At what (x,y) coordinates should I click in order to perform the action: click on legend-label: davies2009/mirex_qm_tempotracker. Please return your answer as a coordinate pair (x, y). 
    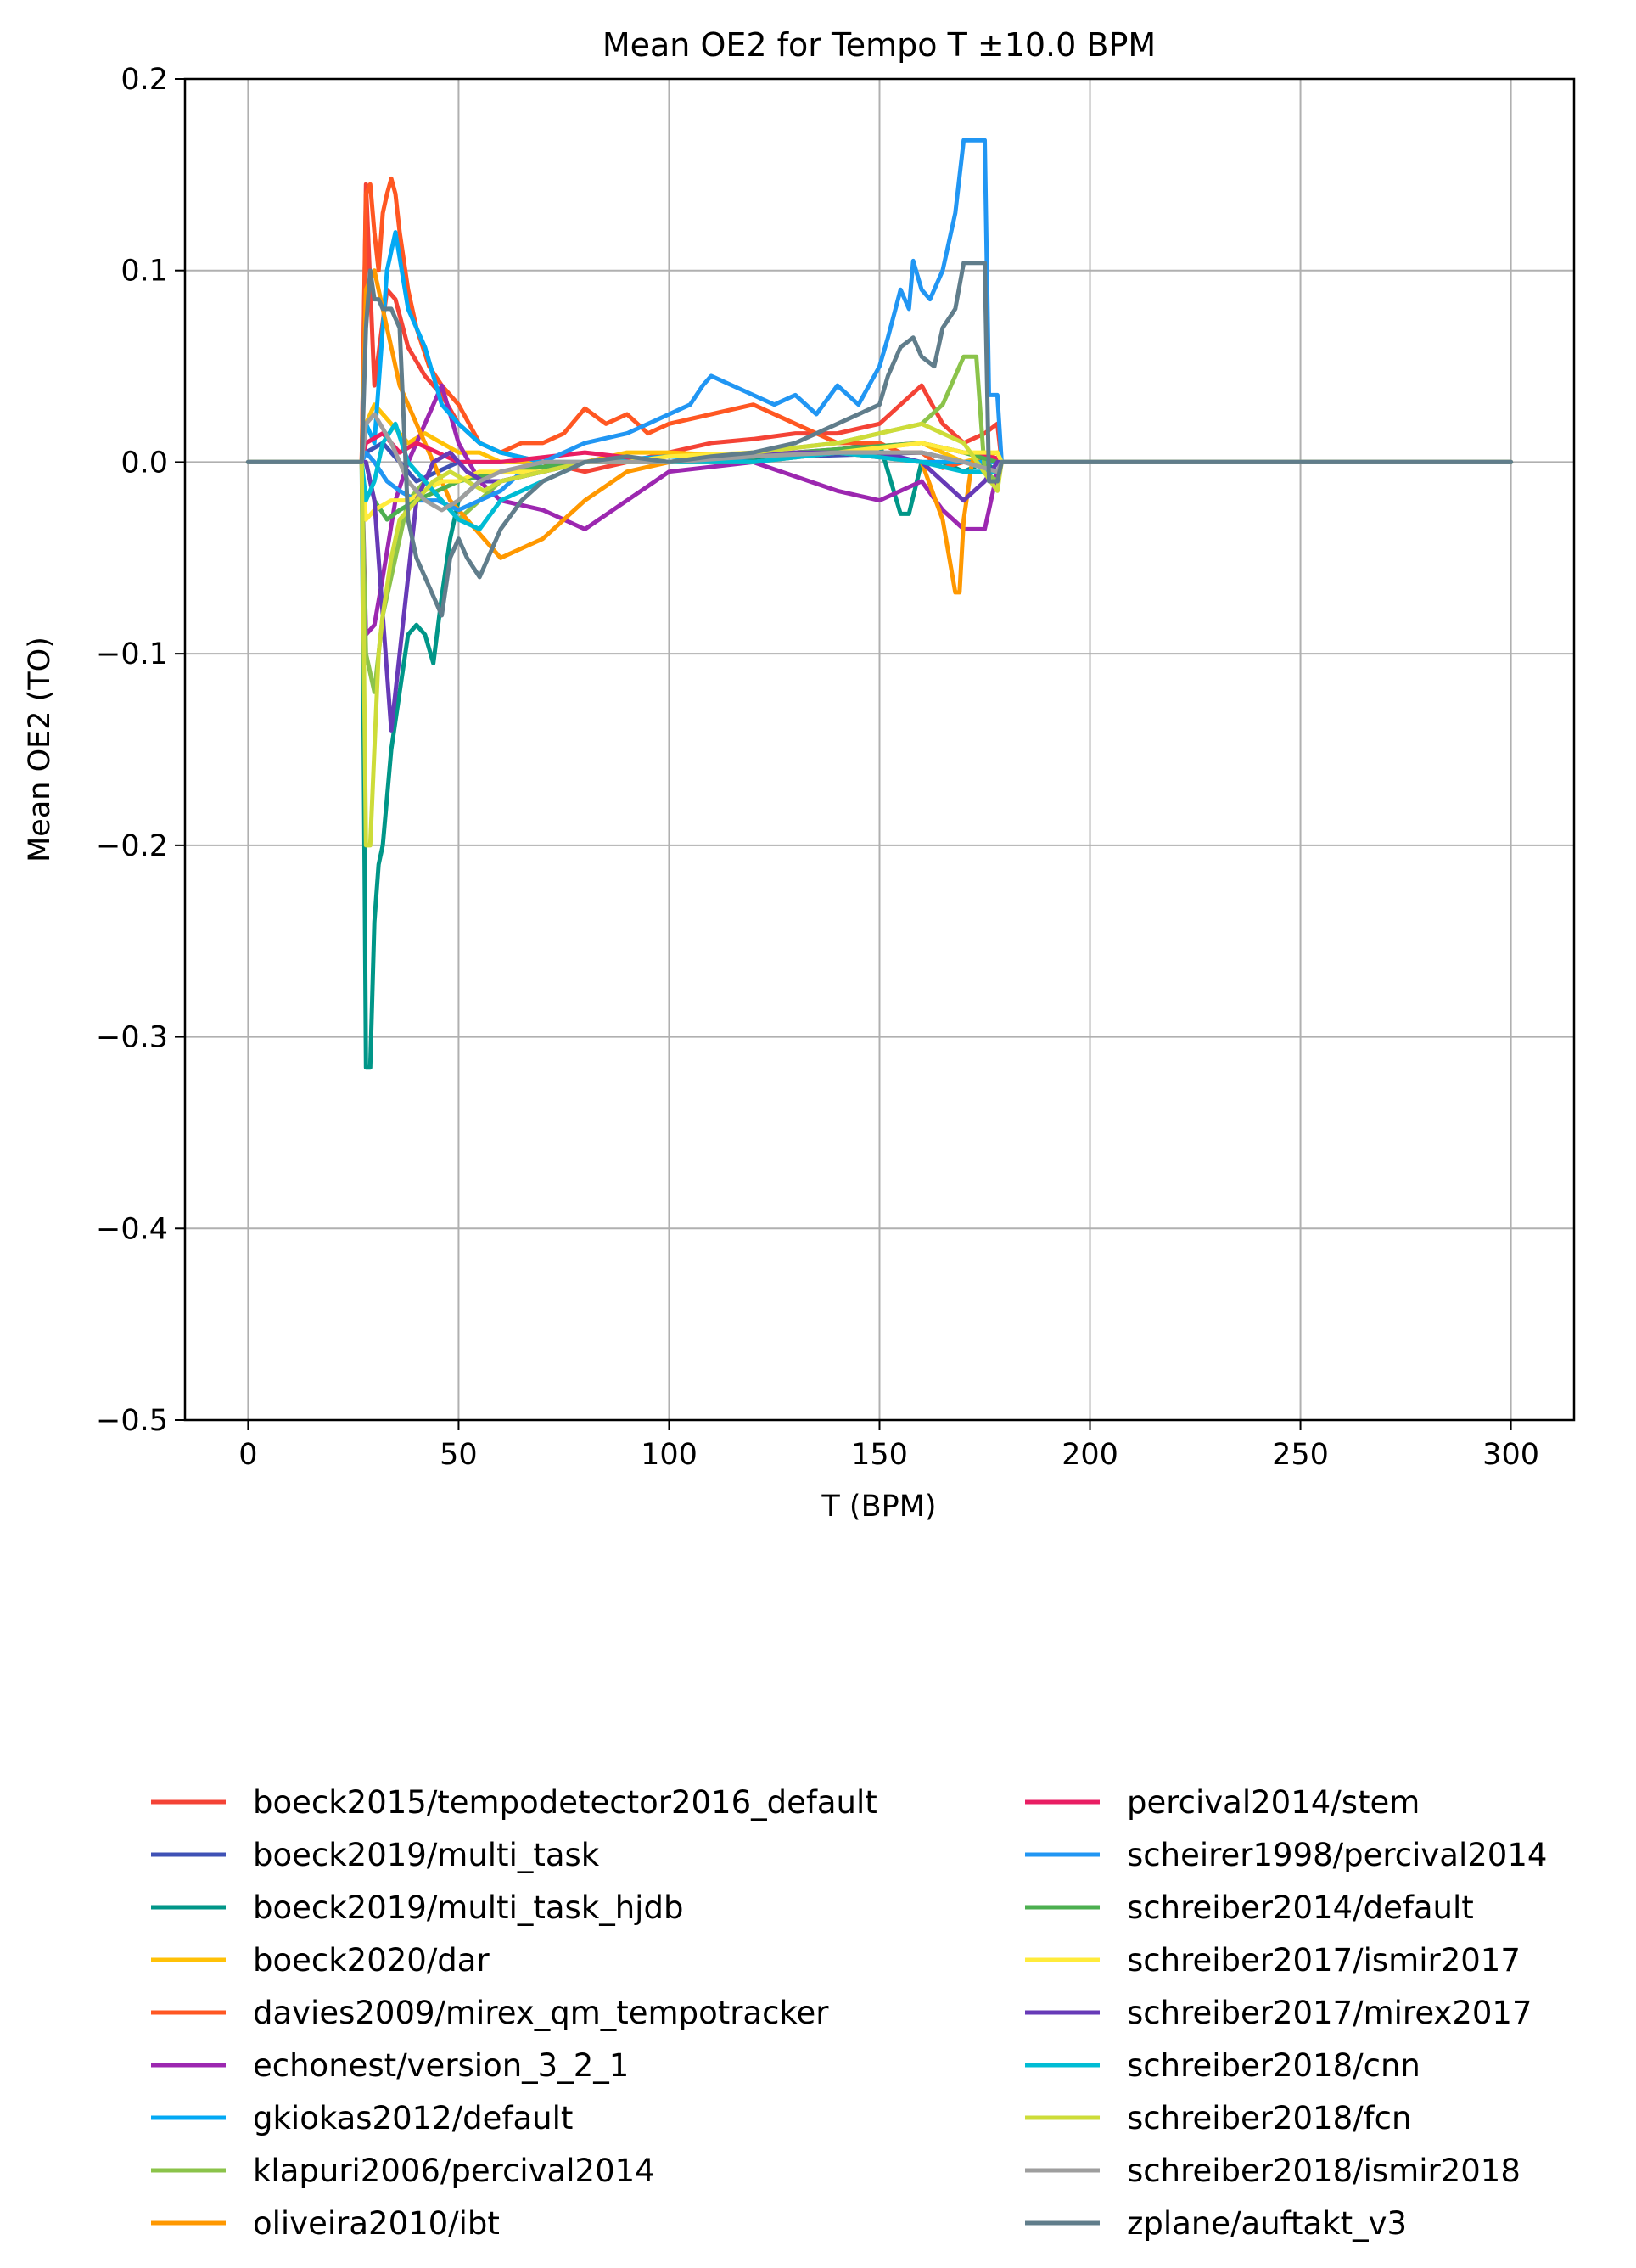
    Looking at the image, I should click on (541, 2013).